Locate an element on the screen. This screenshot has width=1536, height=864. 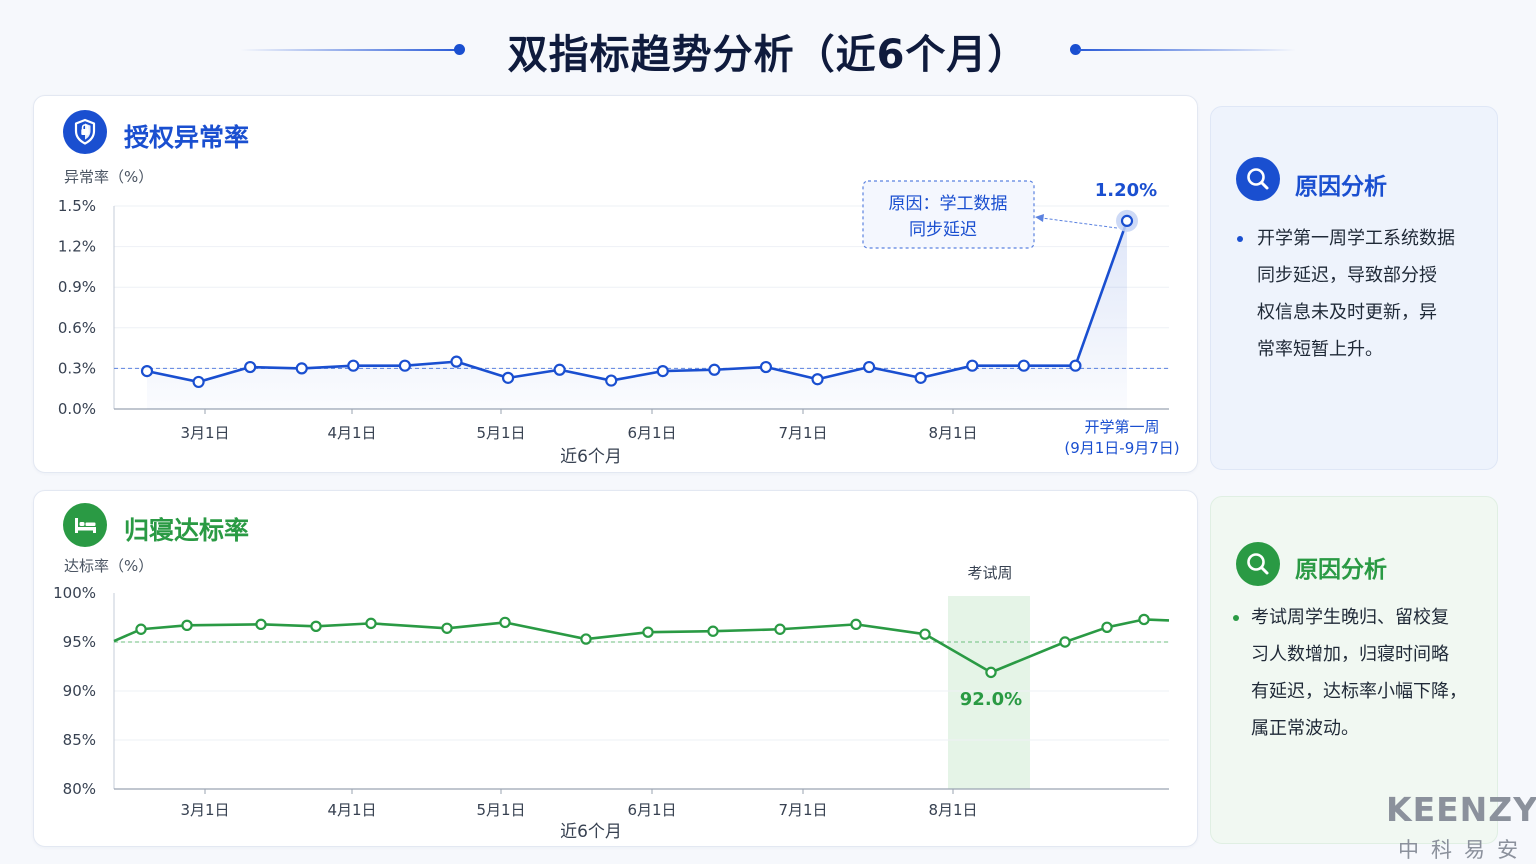
x-tick-label: 4月1日 is located at coordinates (351, 810).